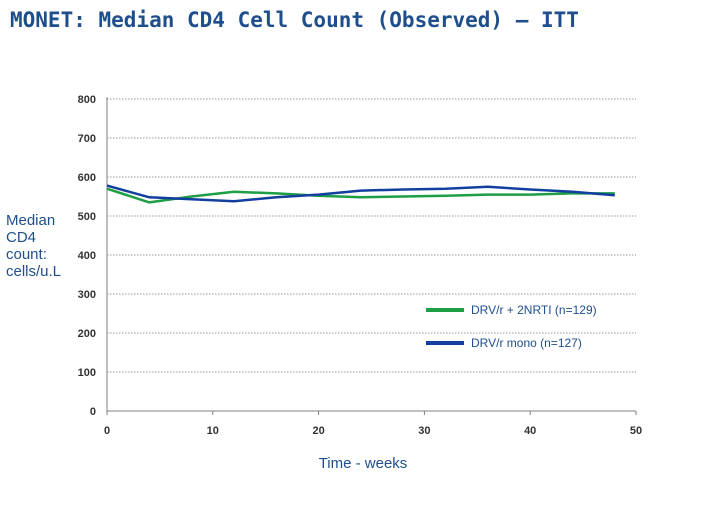 This screenshot has height=529, width=706. What do you see at coordinates (424, 431) in the screenshot?
I see `x-tick-label-30: 30` at bounding box center [424, 431].